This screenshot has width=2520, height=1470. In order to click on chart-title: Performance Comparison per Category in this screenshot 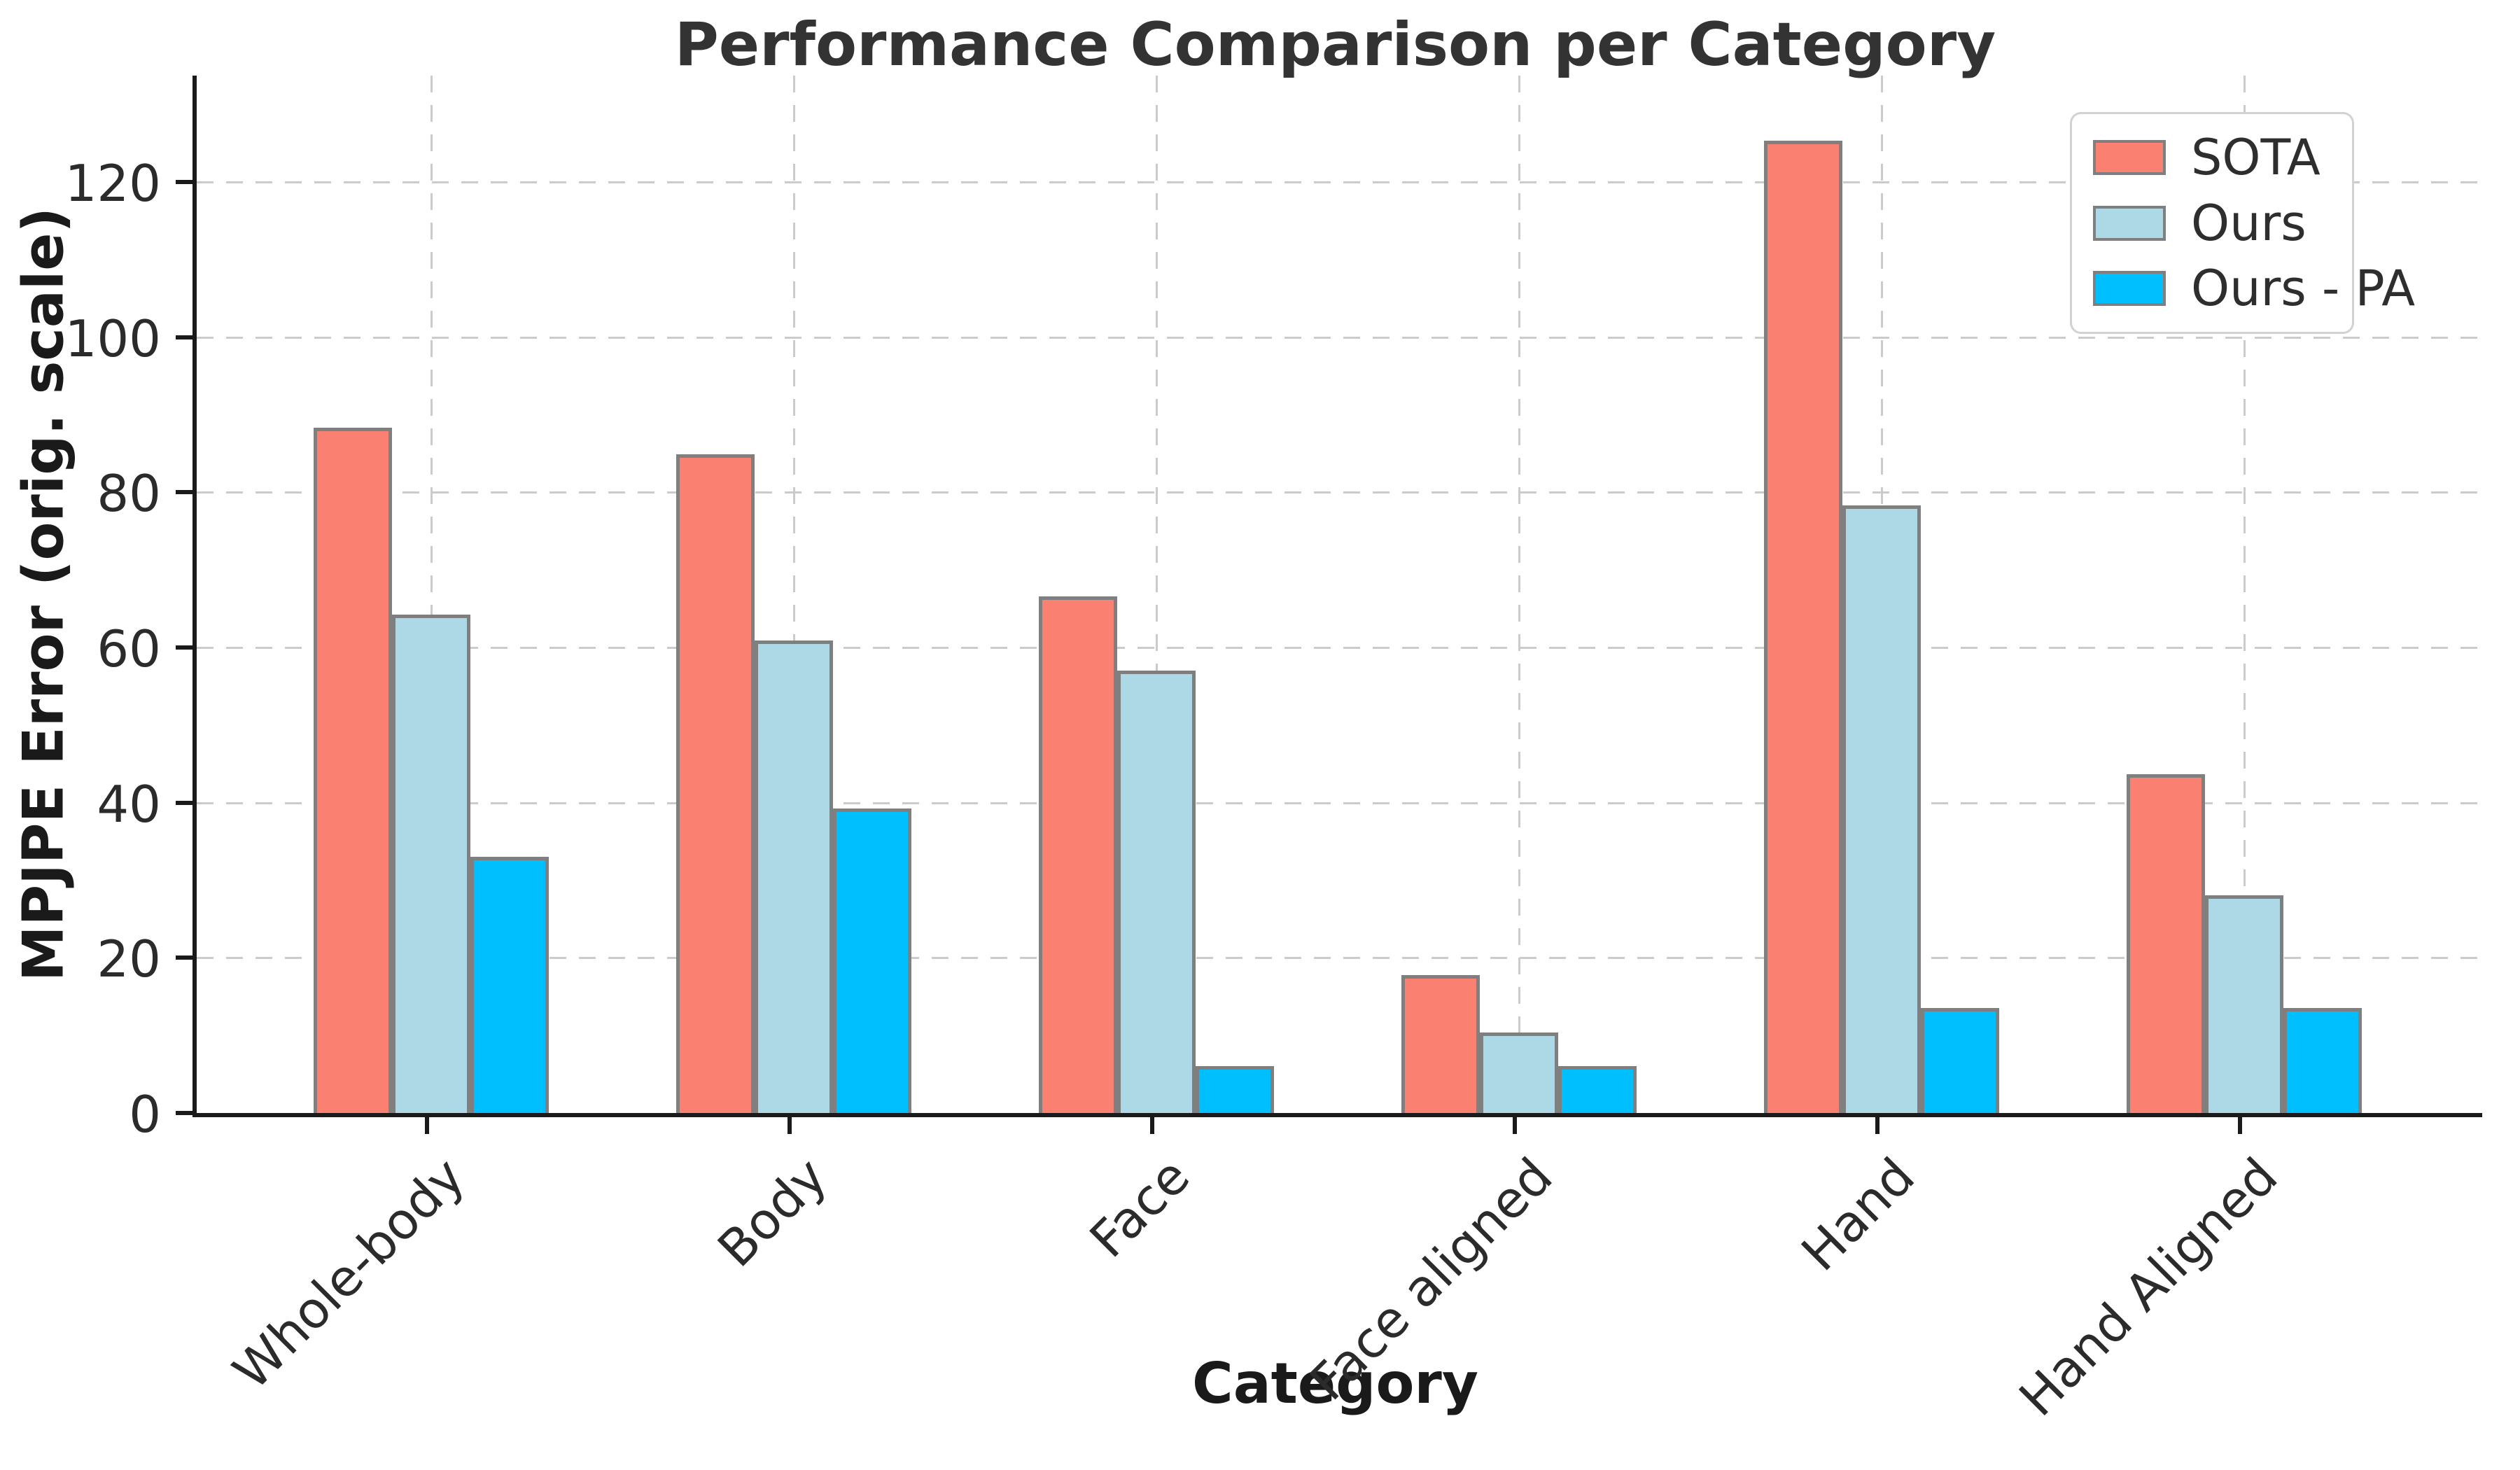, I will do `click(1335, 45)`.